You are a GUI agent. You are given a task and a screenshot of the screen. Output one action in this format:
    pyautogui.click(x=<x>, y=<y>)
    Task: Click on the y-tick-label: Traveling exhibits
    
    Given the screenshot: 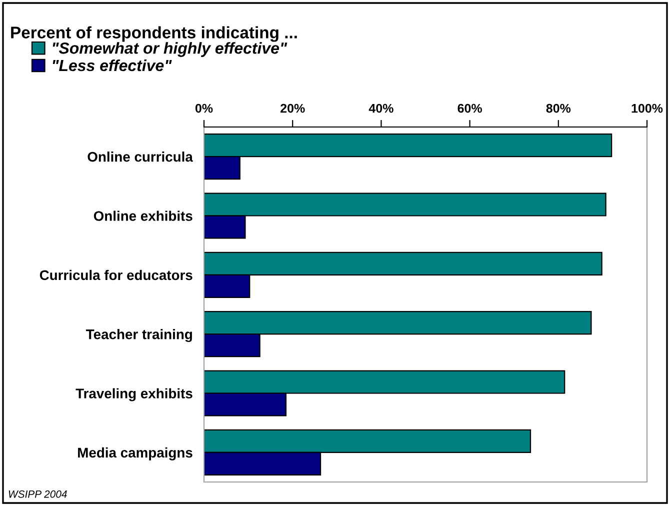 What is the action you would take?
    pyautogui.click(x=134, y=395)
    